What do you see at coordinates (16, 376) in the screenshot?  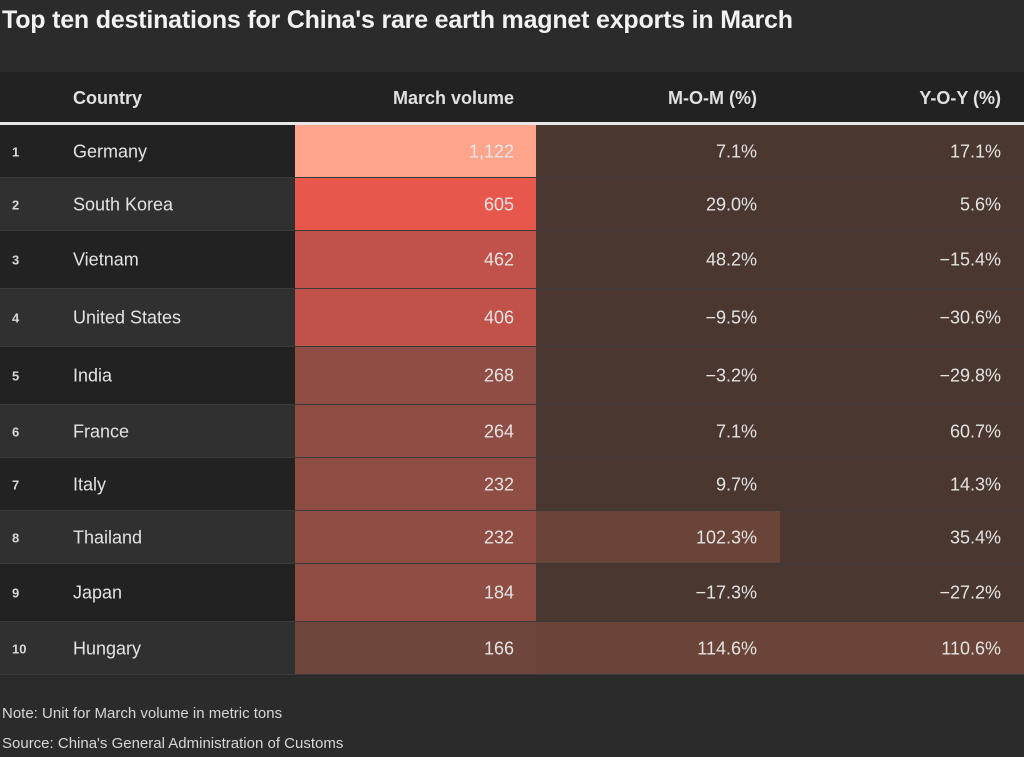 I see `rank-label: 5` at bounding box center [16, 376].